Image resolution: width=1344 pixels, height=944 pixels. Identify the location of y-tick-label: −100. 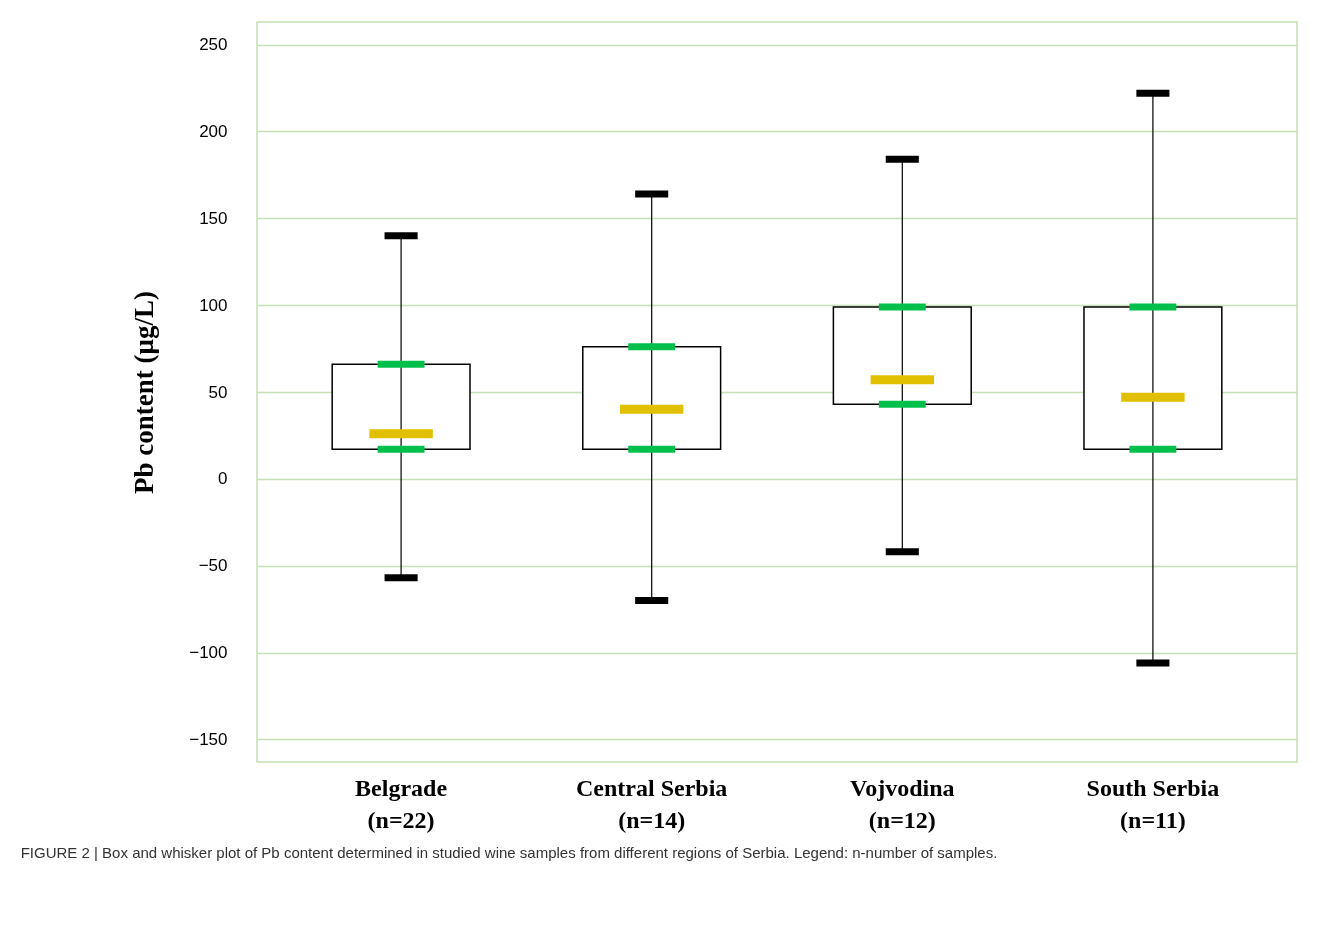
(208, 653).